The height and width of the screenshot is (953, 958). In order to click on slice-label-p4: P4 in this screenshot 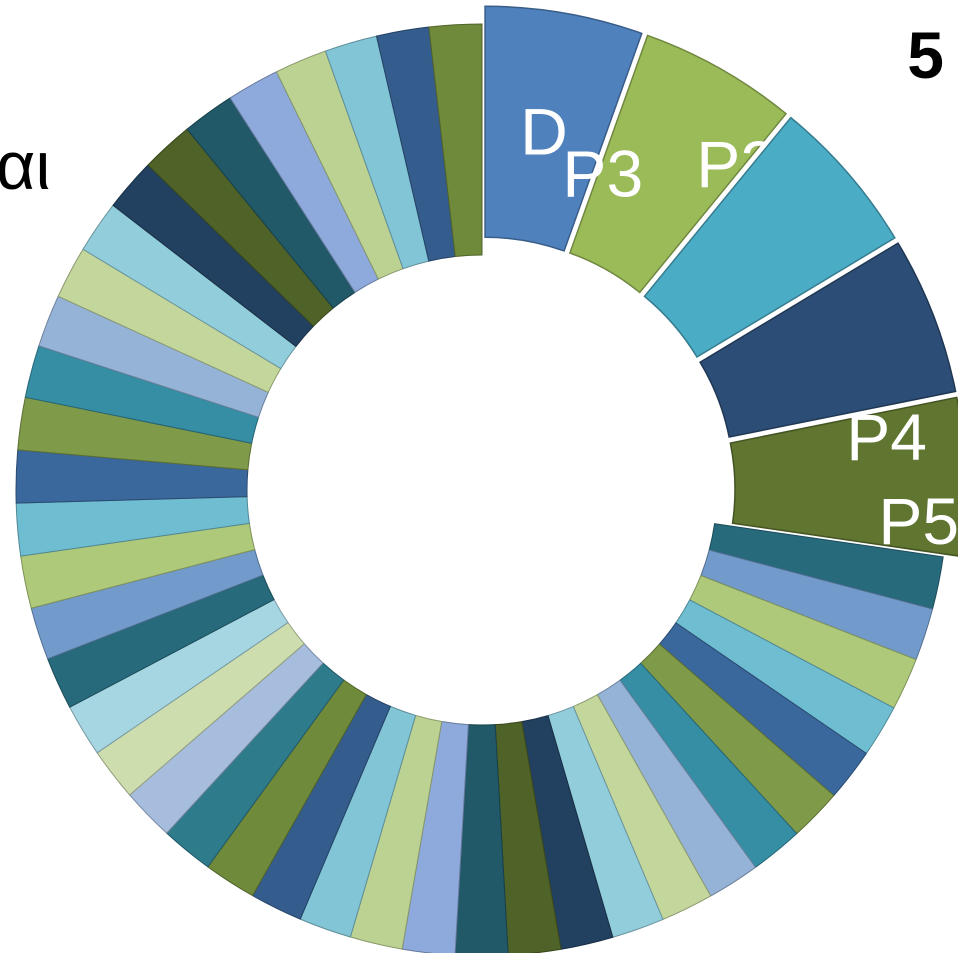, I will do `click(886, 437)`.